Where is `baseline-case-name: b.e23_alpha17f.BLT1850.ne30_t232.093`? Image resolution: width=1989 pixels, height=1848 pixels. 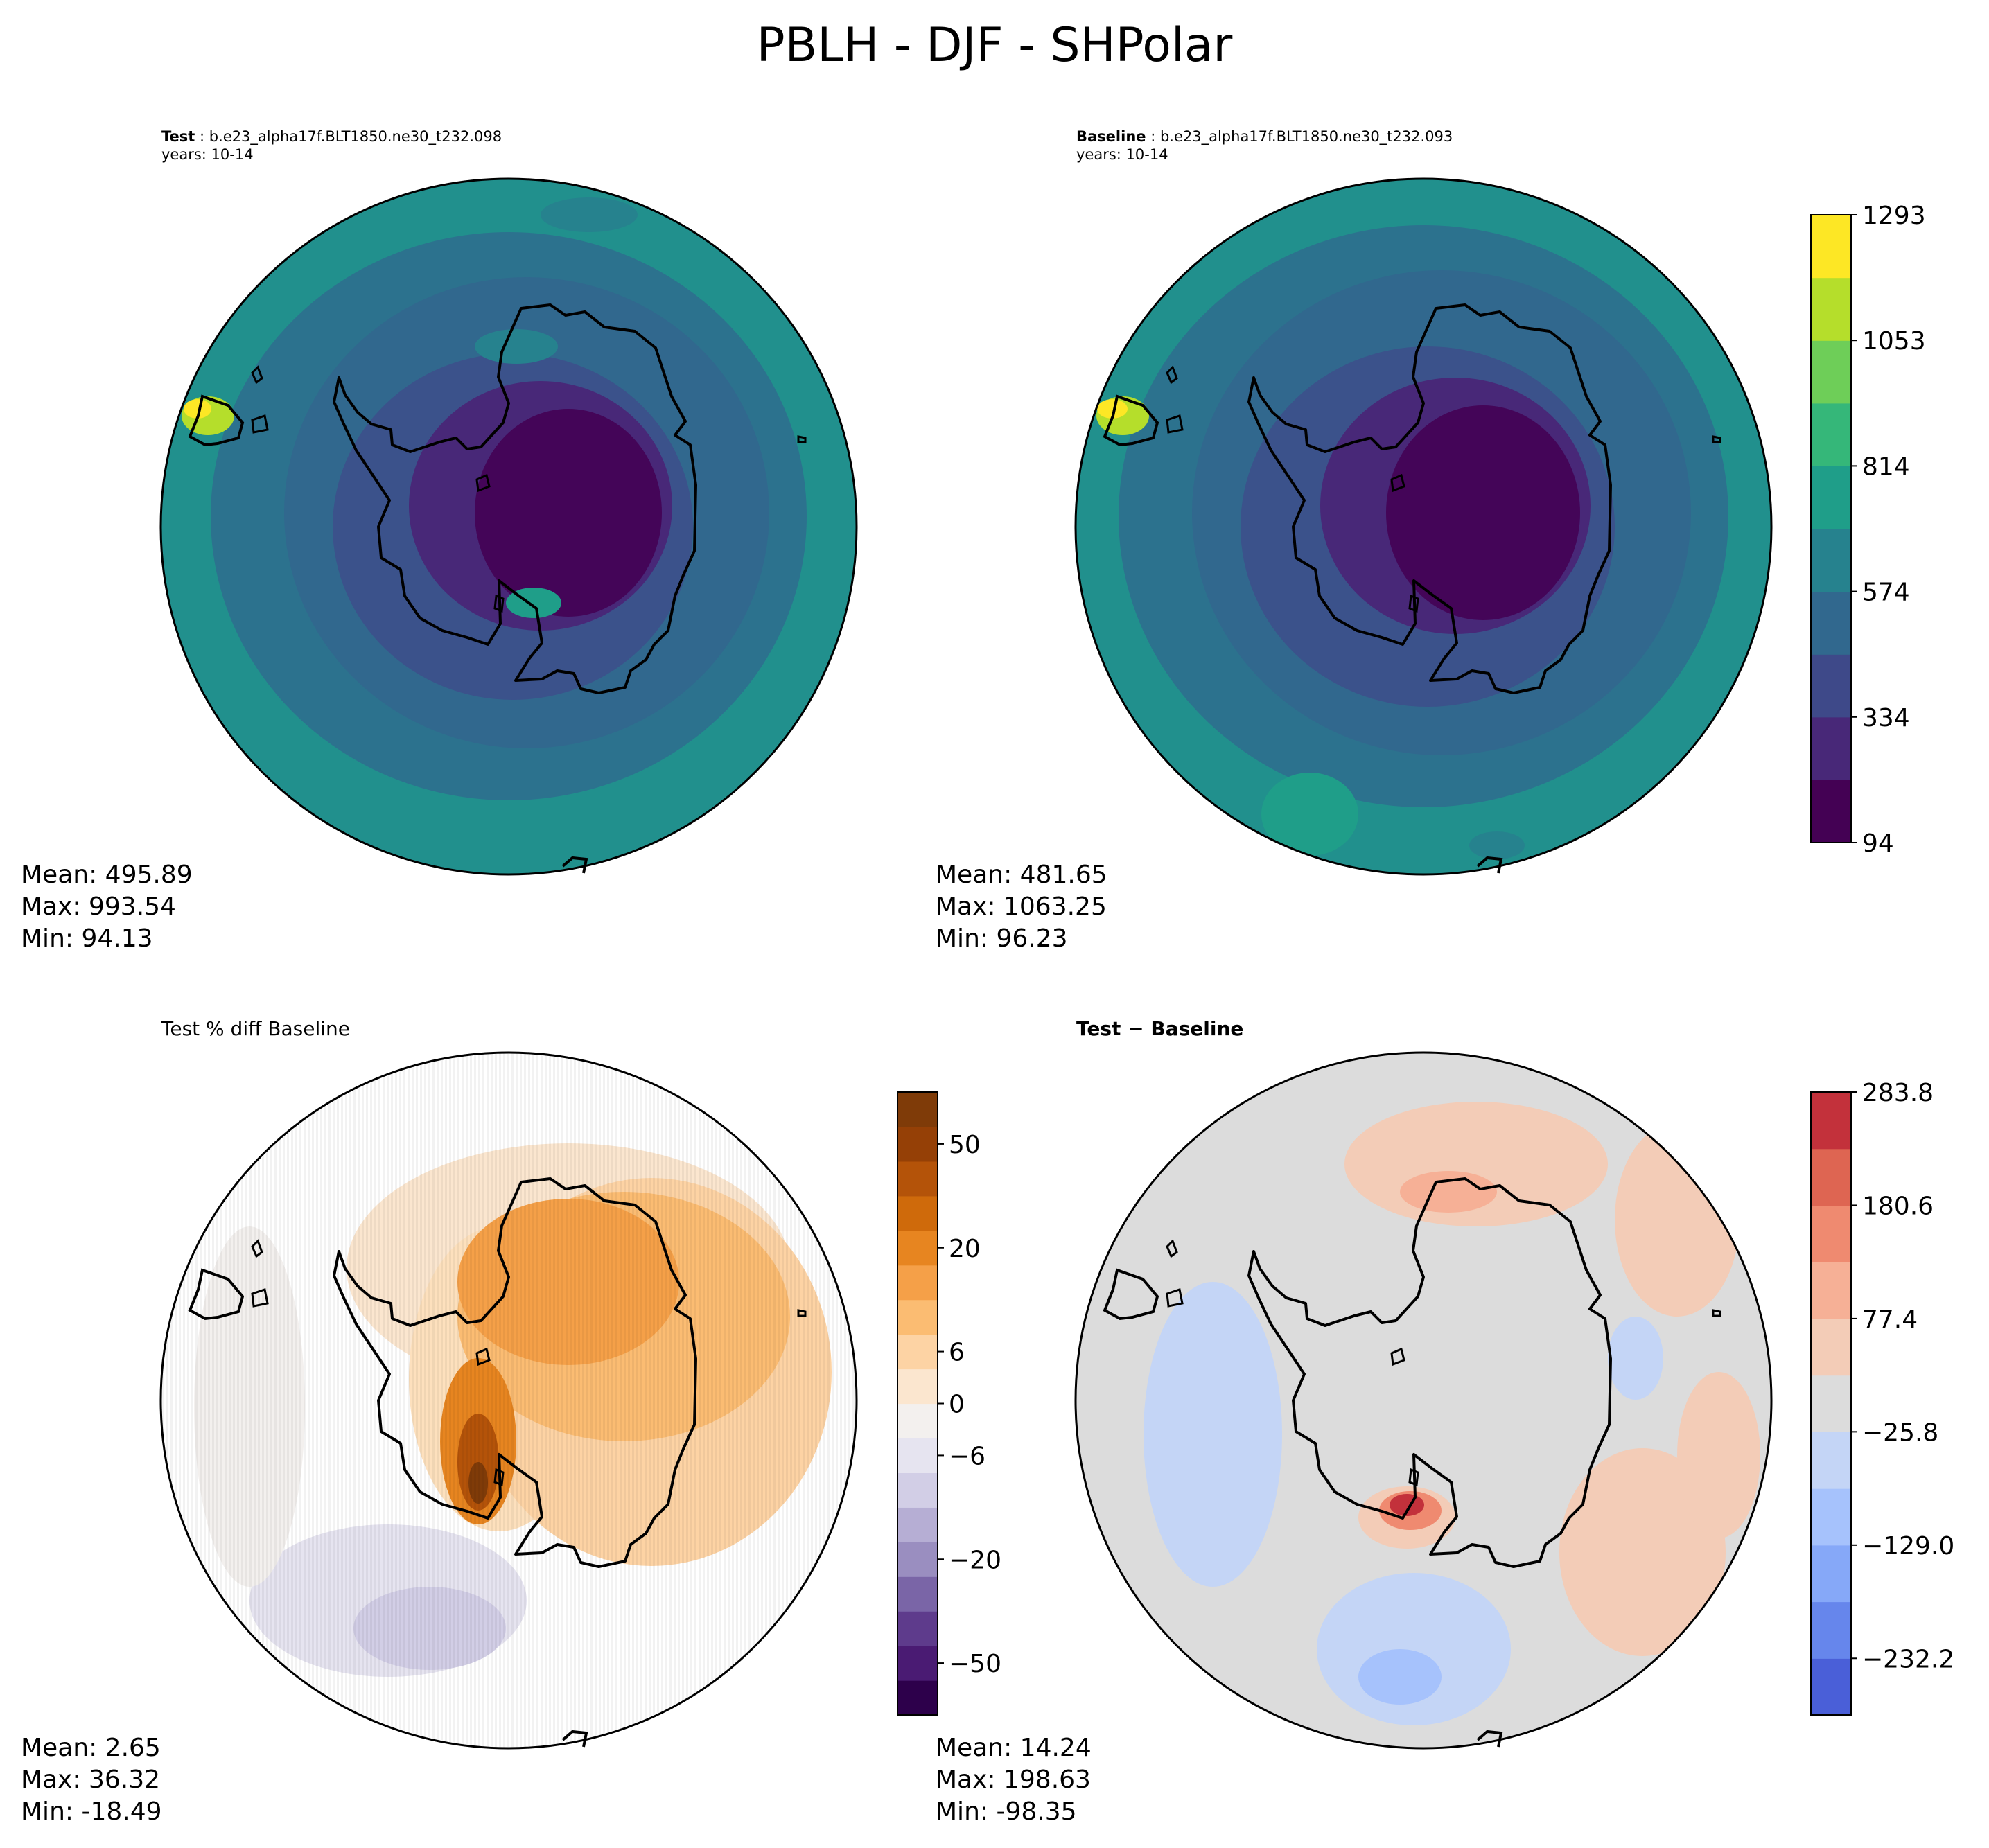 baseline-case-name: b.e23_alpha17f.BLT1850.ne30_t232.093 is located at coordinates (1306, 136).